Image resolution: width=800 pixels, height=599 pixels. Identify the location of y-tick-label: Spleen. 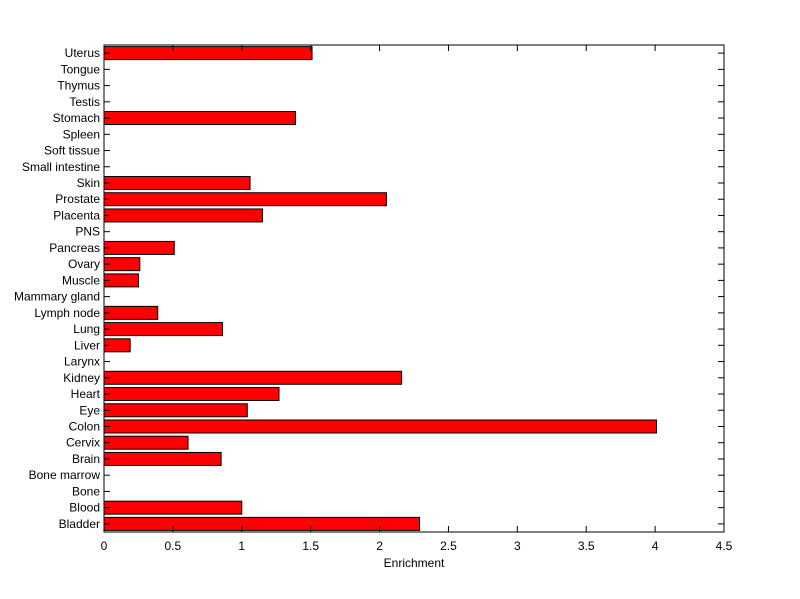
(81, 134).